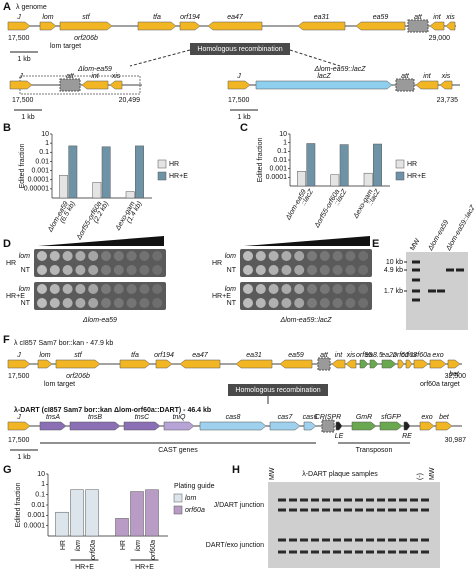 The image size is (474, 577). What do you see at coordinates (47, 17) in the screenshot?
I see `gene-label: lom` at bounding box center [47, 17].